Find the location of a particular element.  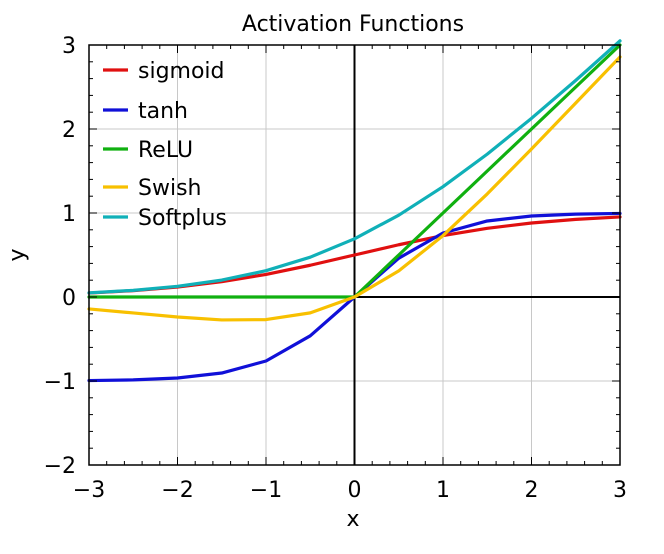

x-tick-label: −3 is located at coordinates (89, 490).